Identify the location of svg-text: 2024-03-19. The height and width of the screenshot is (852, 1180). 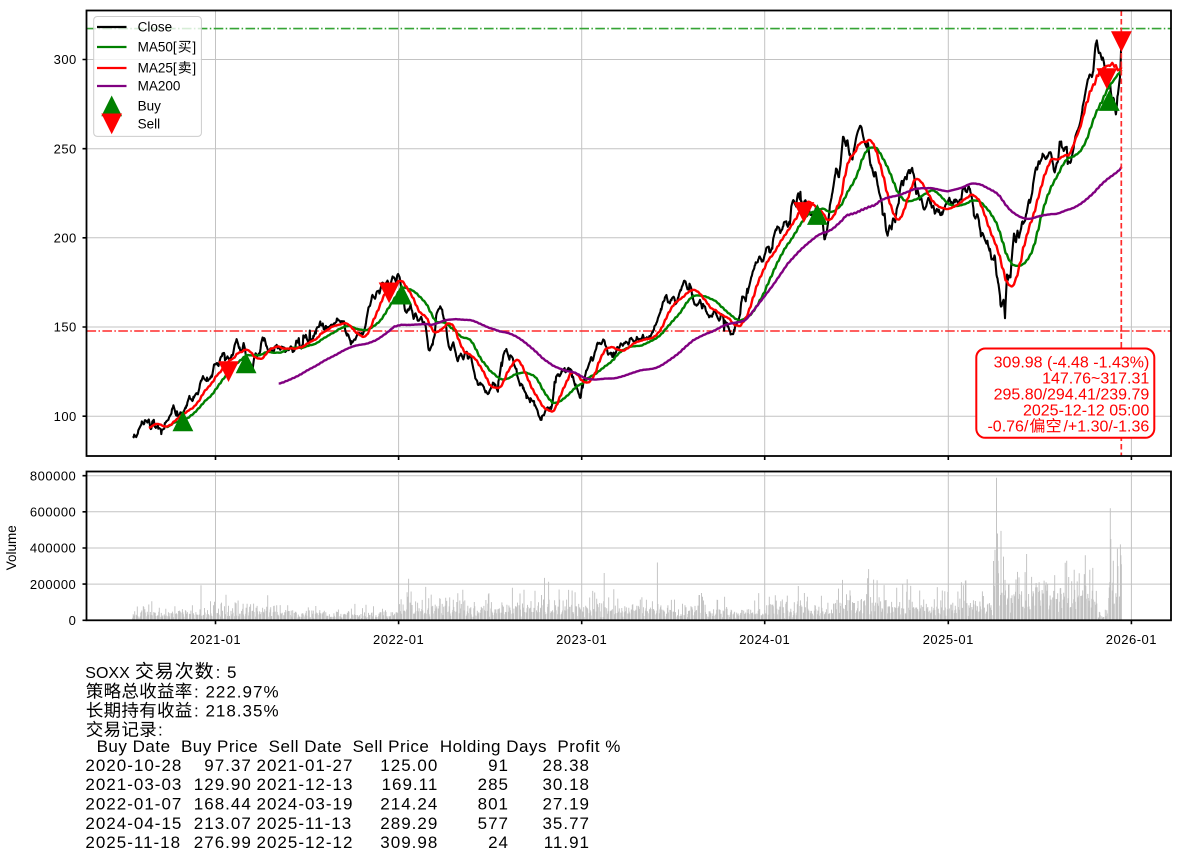
(305, 804).